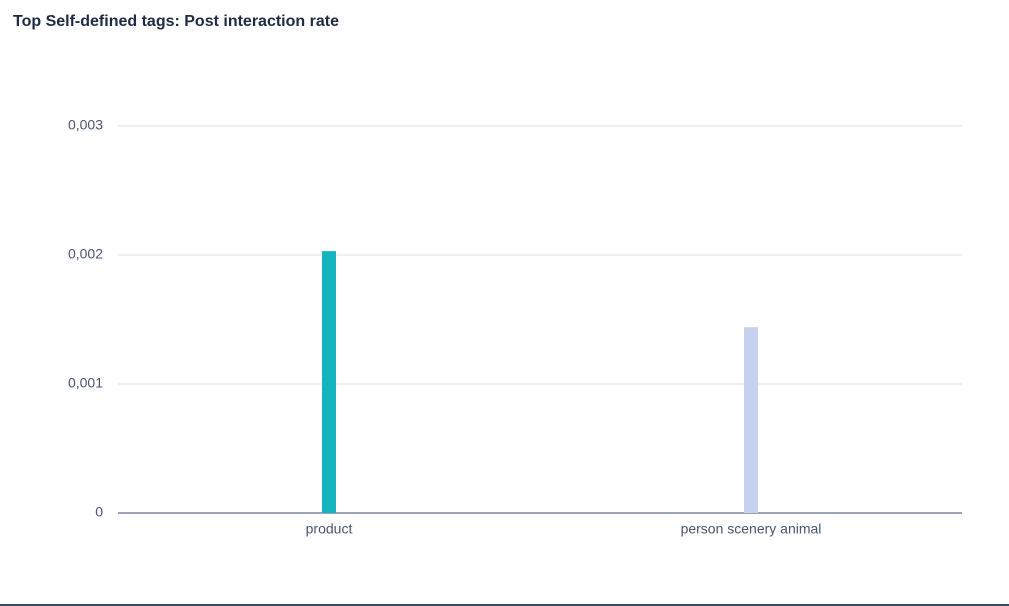 This screenshot has height=606, width=1009. What do you see at coordinates (329, 529) in the screenshot?
I see `x-tick-label: product` at bounding box center [329, 529].